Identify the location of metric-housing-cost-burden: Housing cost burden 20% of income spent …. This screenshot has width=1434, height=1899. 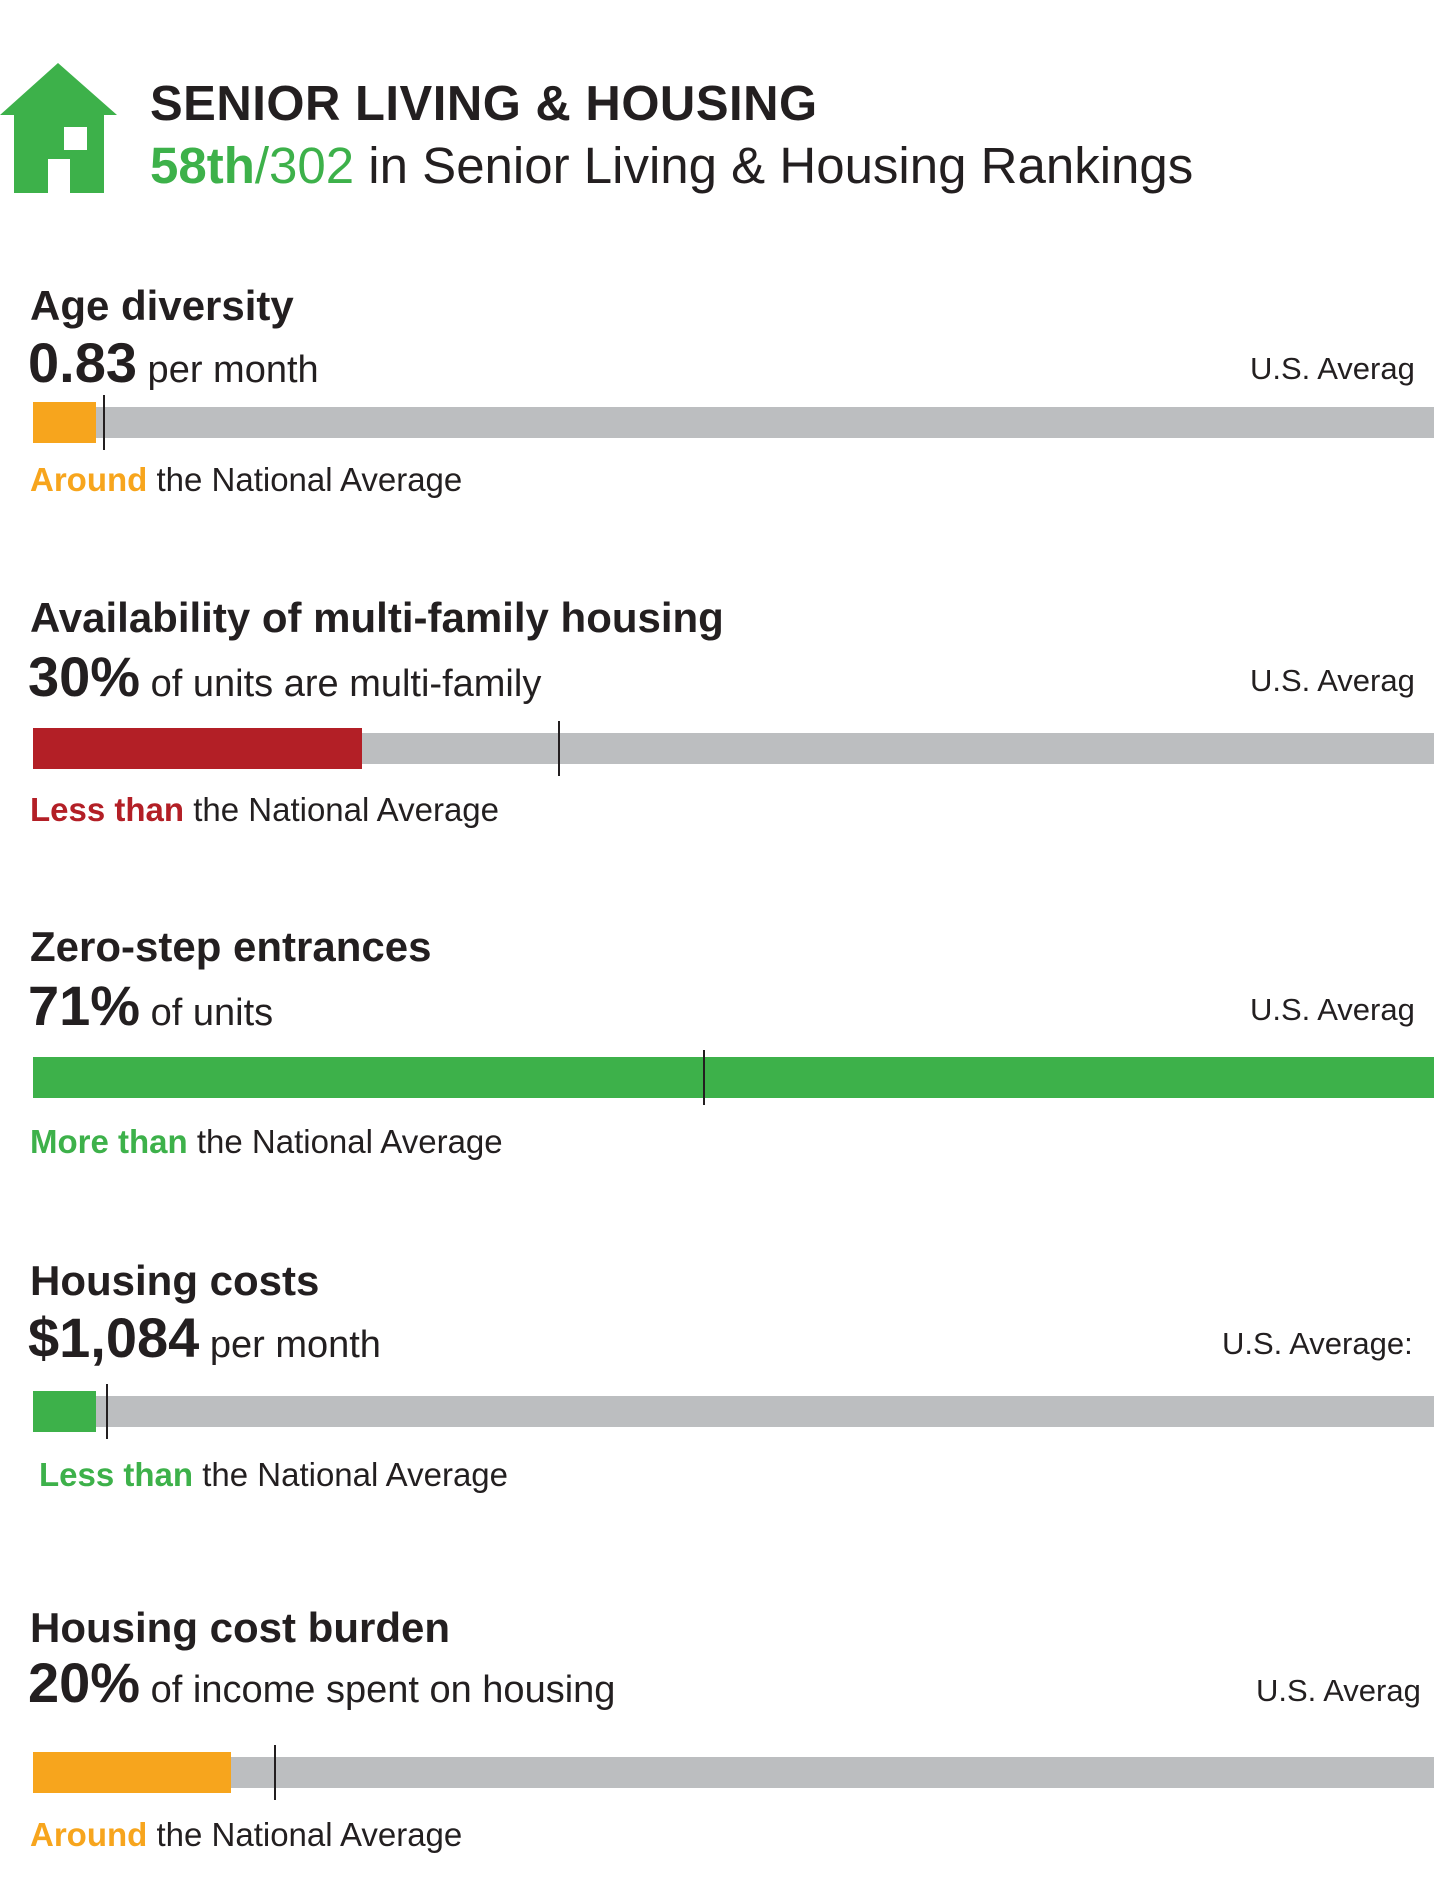
(717, 1727).